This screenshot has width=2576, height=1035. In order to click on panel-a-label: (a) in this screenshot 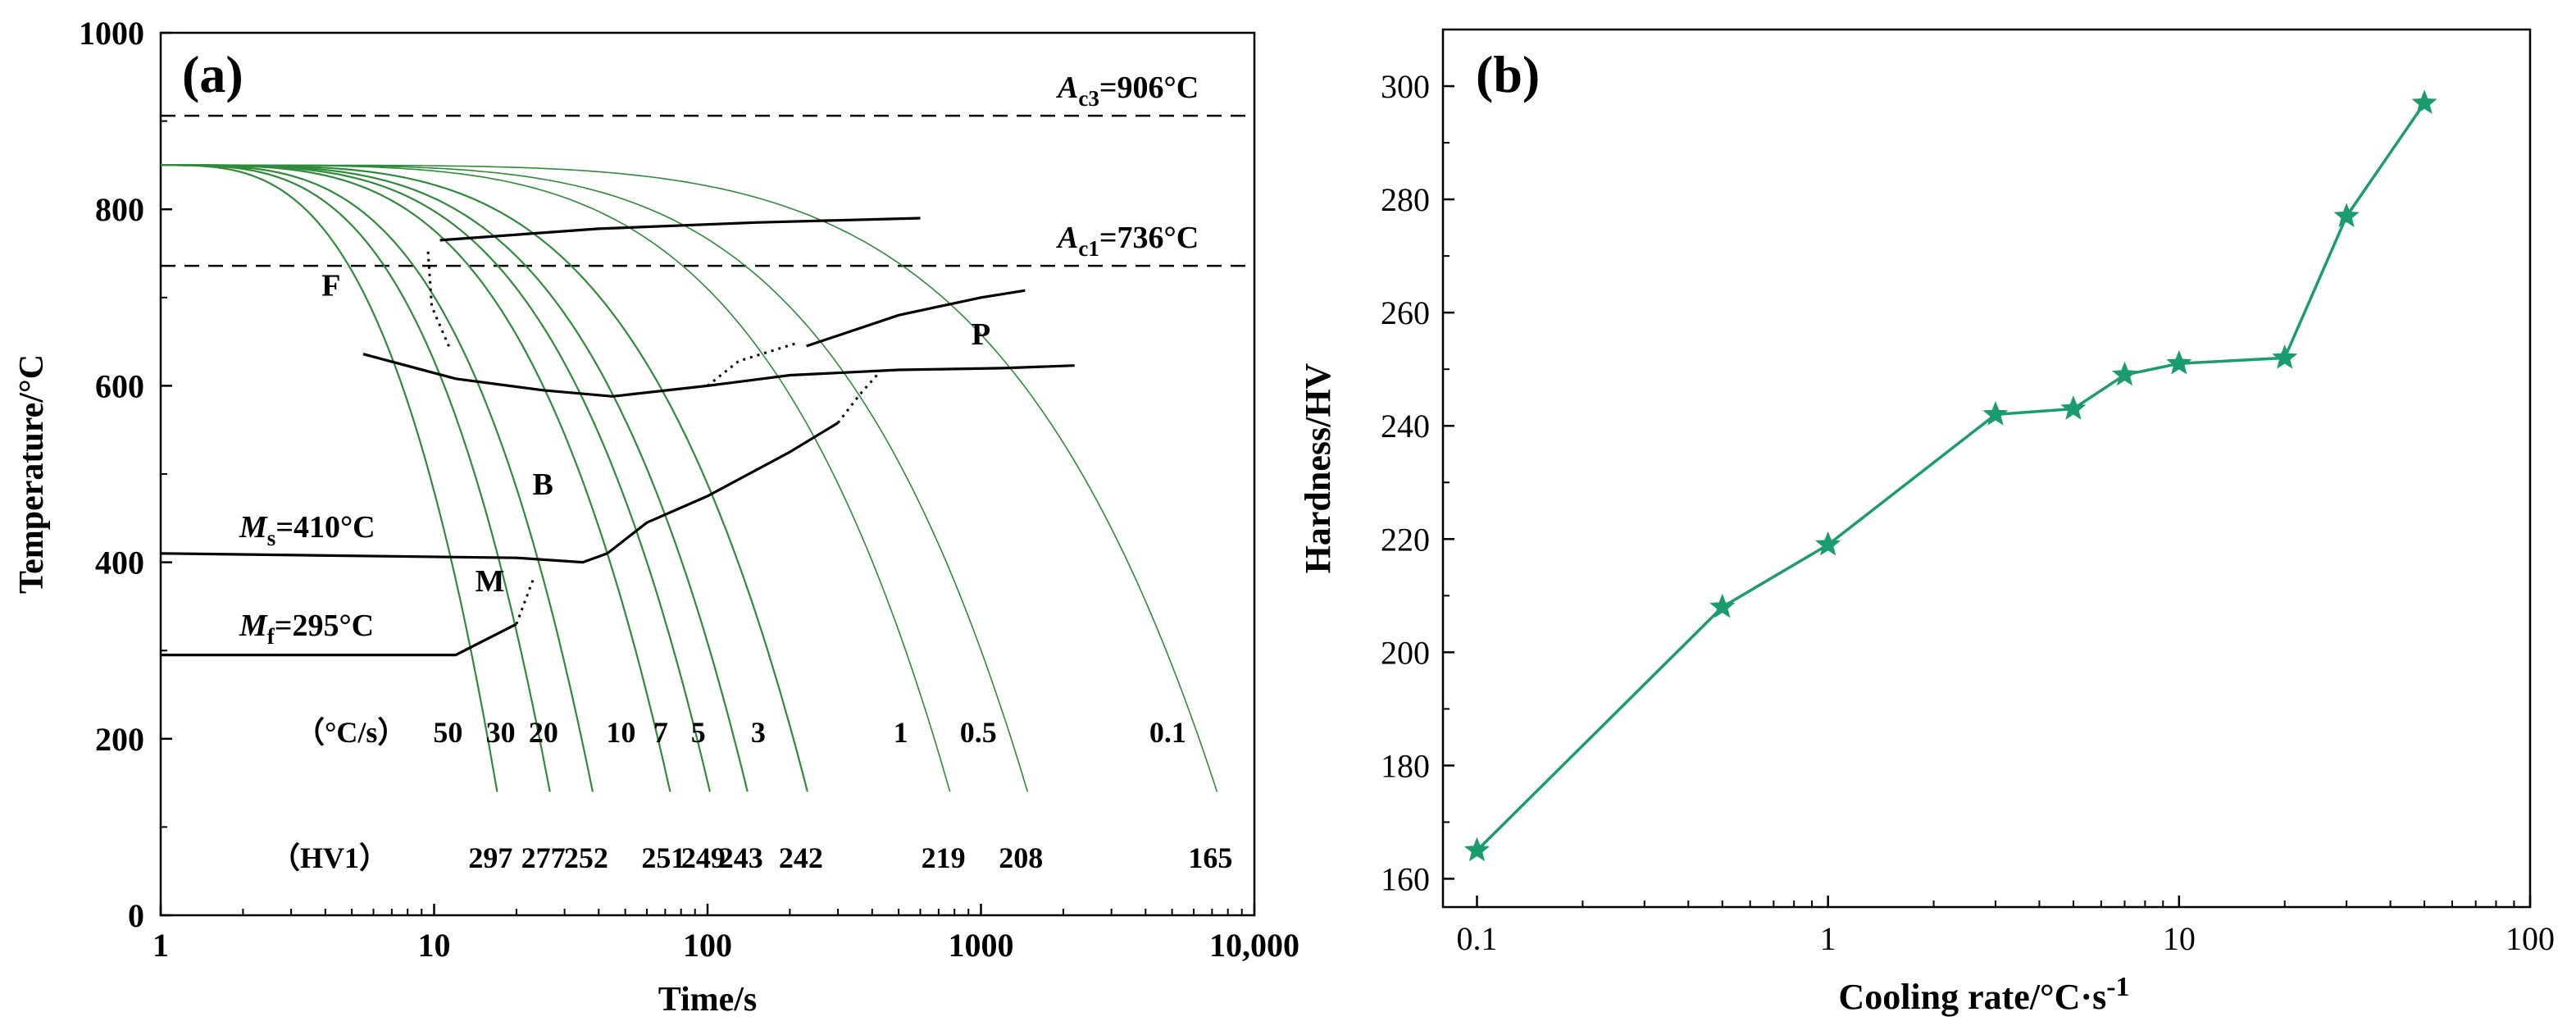, I will do `click(213, 74)`.